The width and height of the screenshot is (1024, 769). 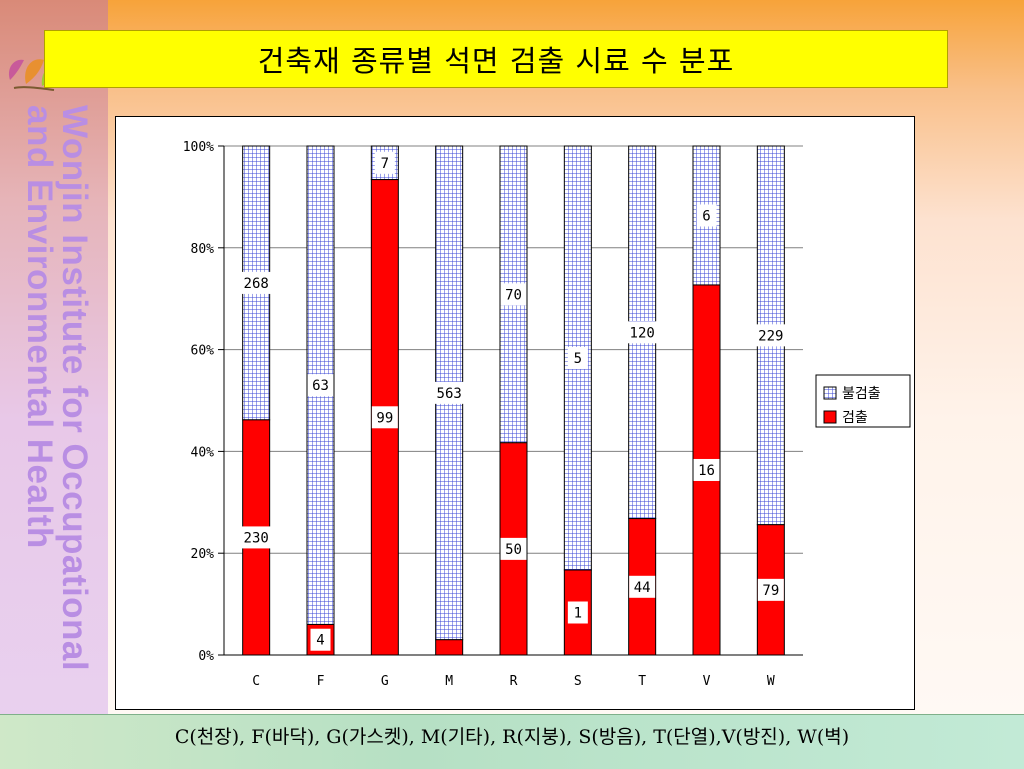 I want to click on data-label: 99, so click(x=384, y=418).